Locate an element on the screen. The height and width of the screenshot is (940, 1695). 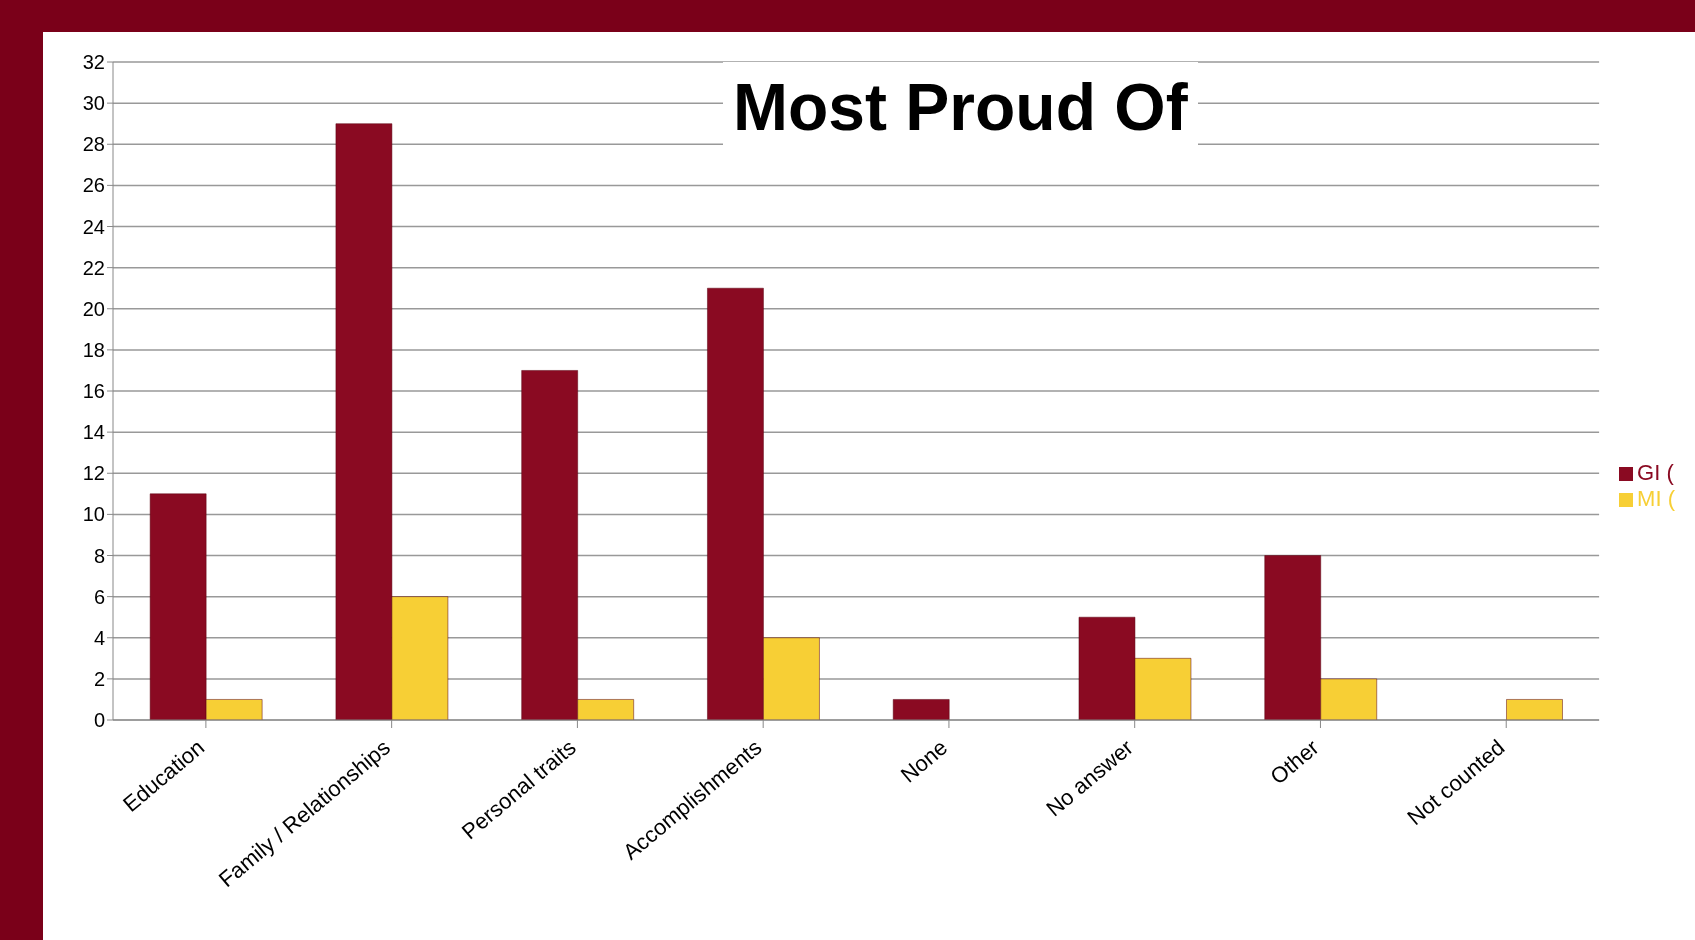
y-tick-label: 16 is located at coordinates (93, 391).